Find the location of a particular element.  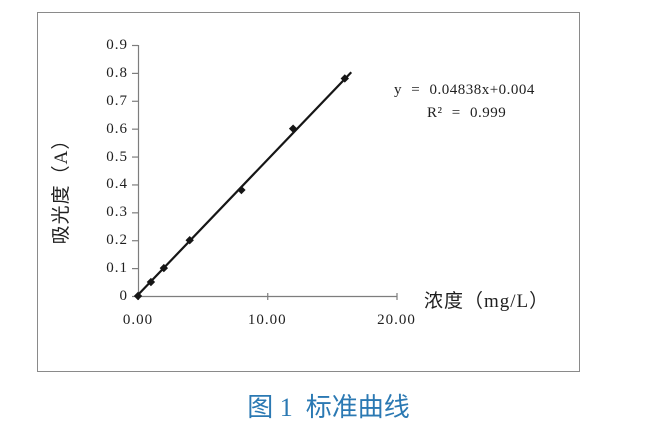

y-tick-label: 0.4 is located at coordinates (117, 184).